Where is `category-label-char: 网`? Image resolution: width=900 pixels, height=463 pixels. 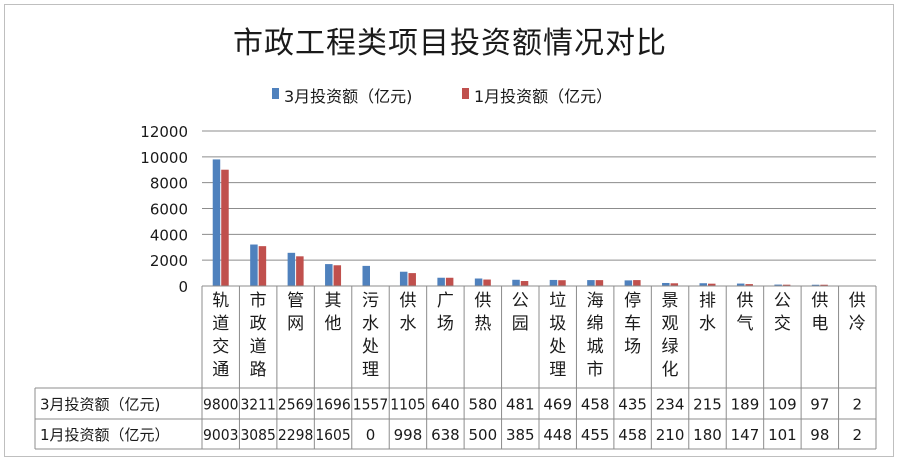
category-label-char: 网 is located at coordinates (295, 324).